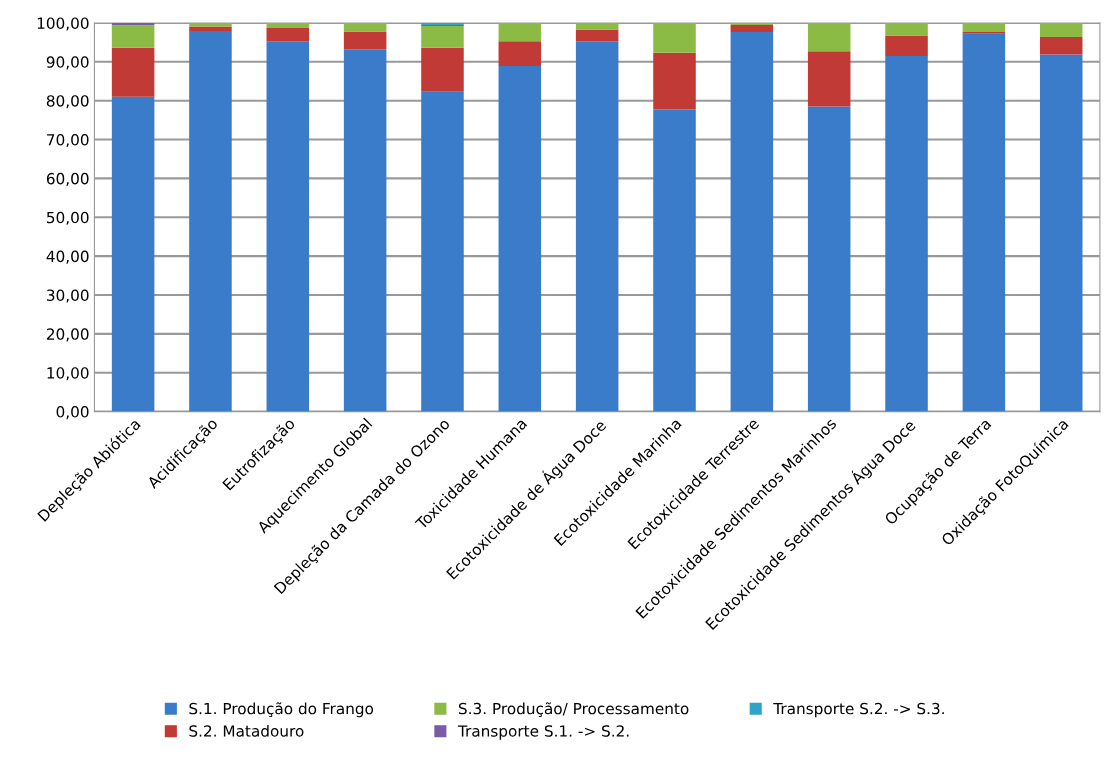  What do you see at coordinates (67, 335) in the screenshot?
I see `y-tick-label: 20,00` at bounding box center [67, 335].